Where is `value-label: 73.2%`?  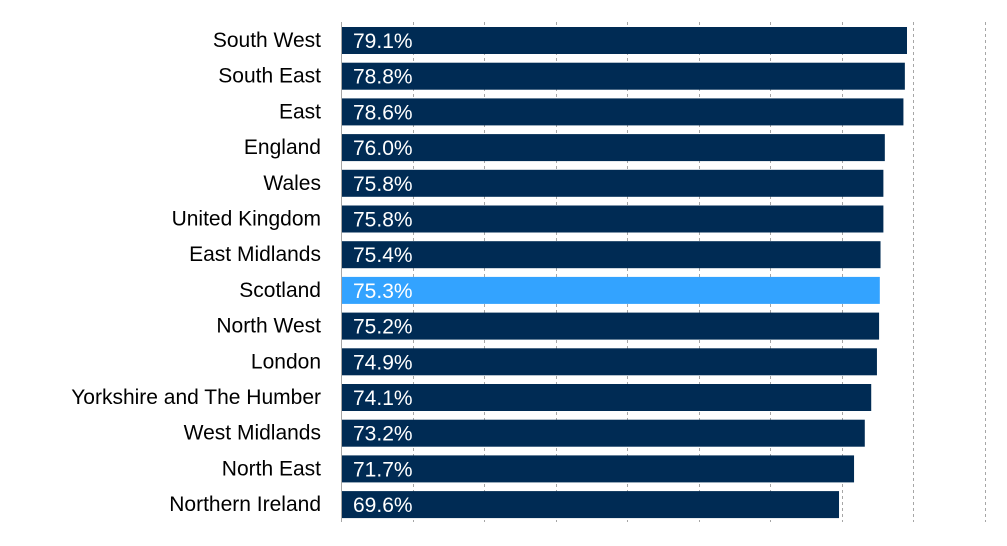
value-label: 73.2% is located at coordinates (383, 434).